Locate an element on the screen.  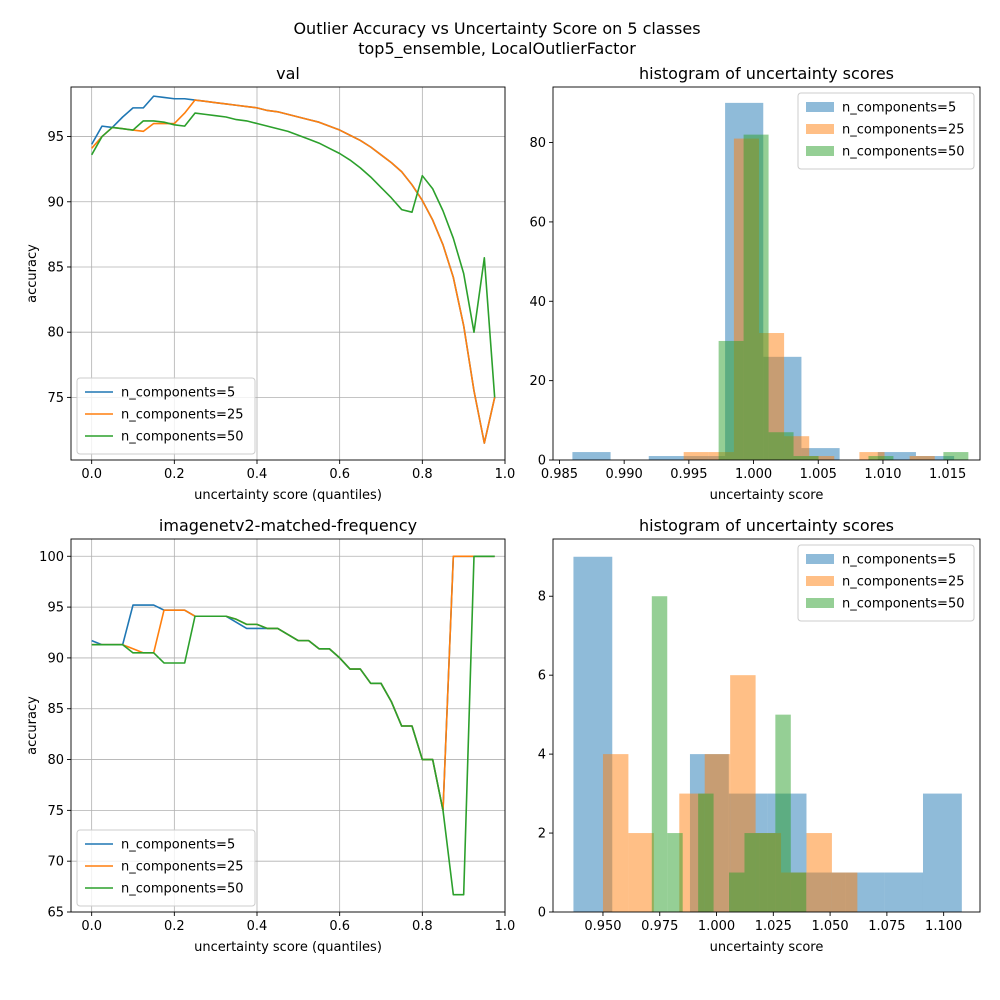
x-tick-label: 0.990 is located at coordinates (624, 474).